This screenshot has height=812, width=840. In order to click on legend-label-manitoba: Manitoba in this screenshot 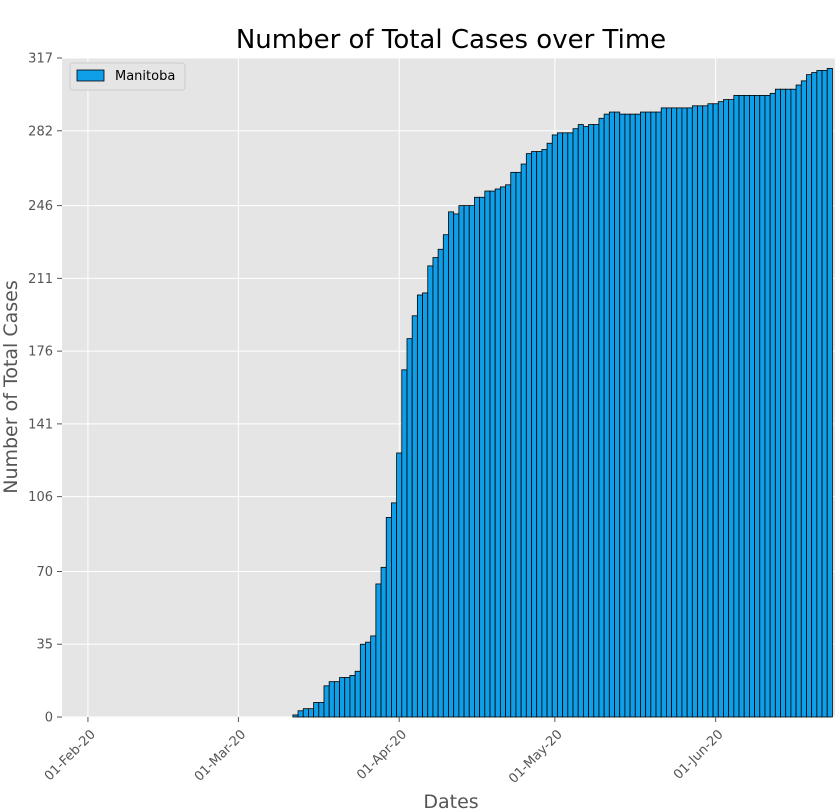, I will do `click(145, 76)`.